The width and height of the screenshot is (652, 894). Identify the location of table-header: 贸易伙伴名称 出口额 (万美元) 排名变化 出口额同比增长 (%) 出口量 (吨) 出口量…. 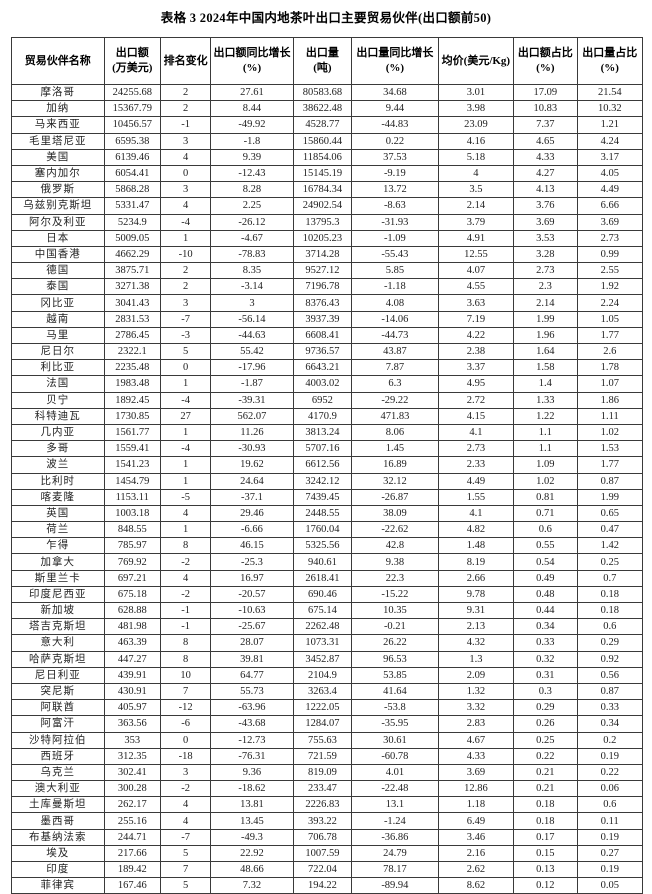
(327, 61).